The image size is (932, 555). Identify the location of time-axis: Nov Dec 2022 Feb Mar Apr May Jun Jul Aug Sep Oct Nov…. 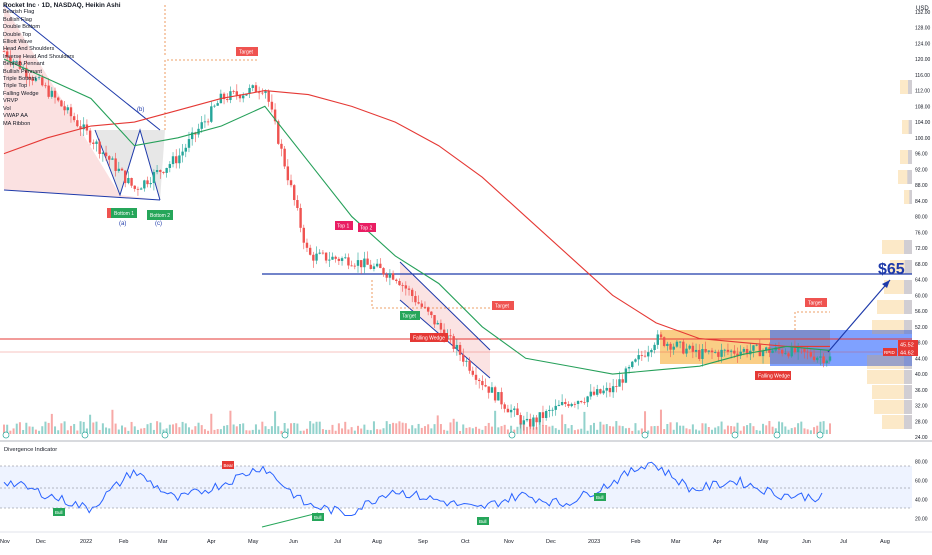
(445, 542).